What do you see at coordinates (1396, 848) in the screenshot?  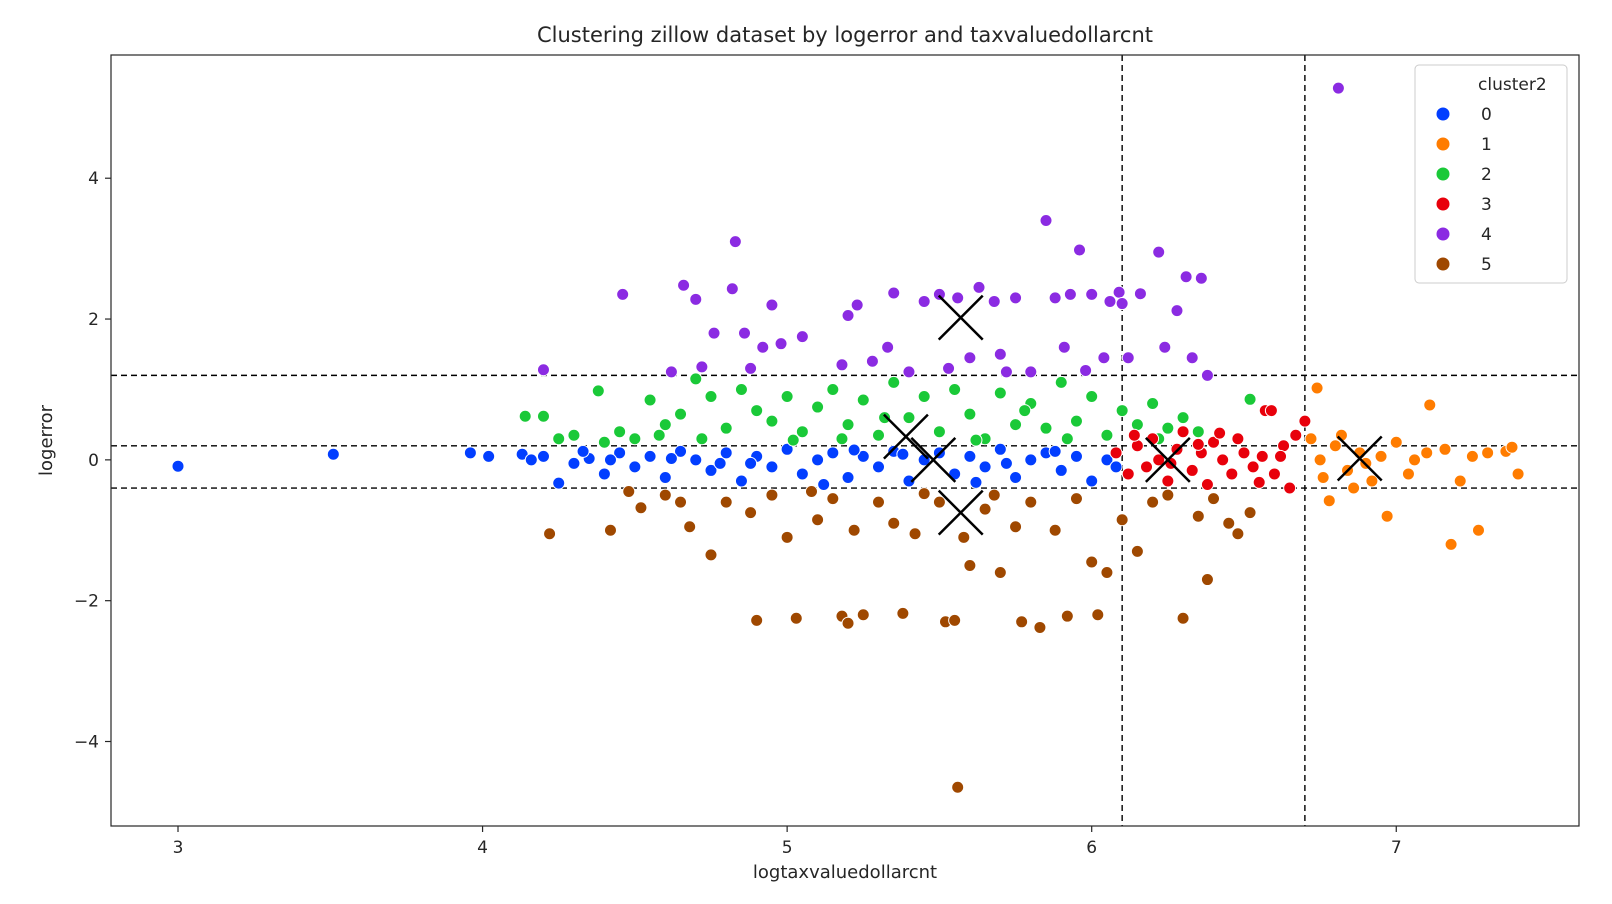 I see `x-tick-label: 7` at bounding box center [1396, 848].